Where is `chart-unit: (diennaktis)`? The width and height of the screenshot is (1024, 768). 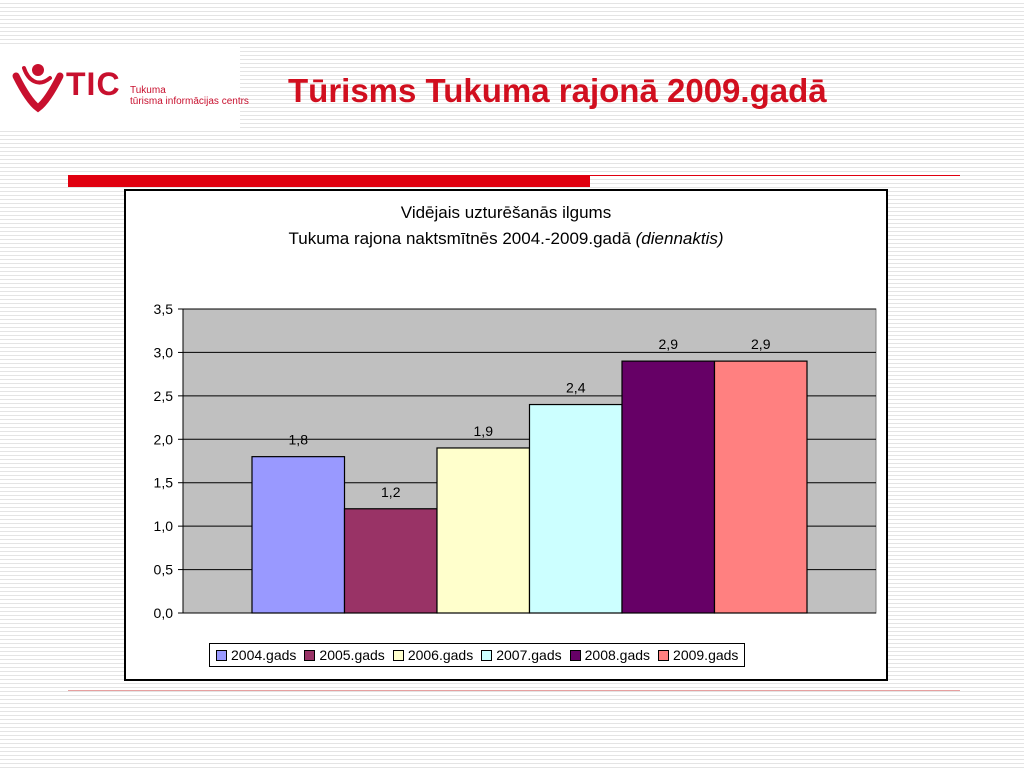 chart-unit: (diennaktis) is located at coordinates (679, 238).